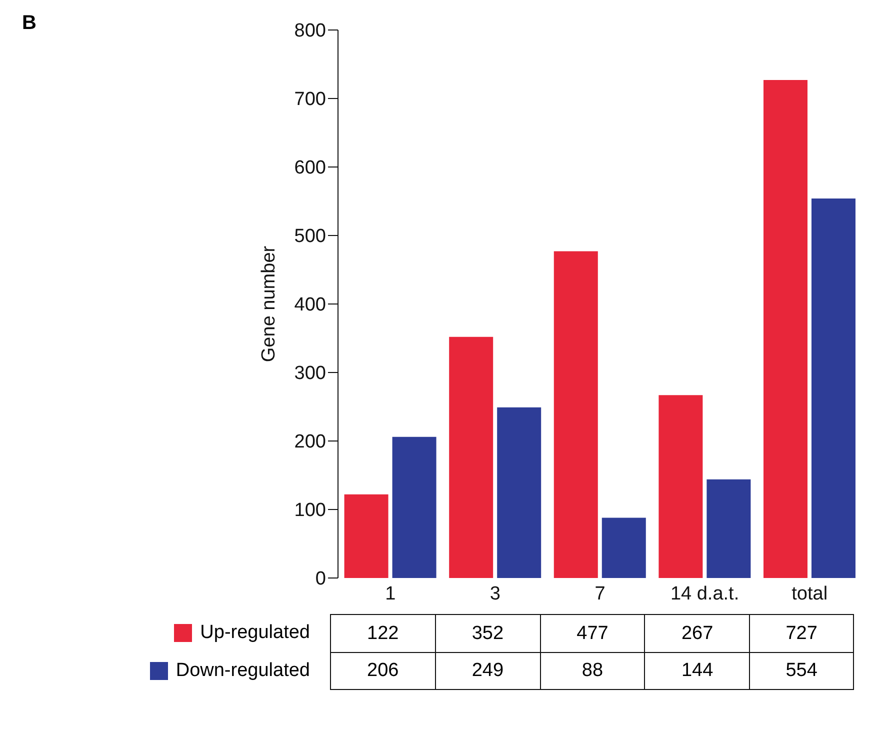 This screenshot has width=878, height=730. What do you see at coordinates (487, 633) in the screenshot?
I see `data-label: 352` at bounding box center [487, 633].